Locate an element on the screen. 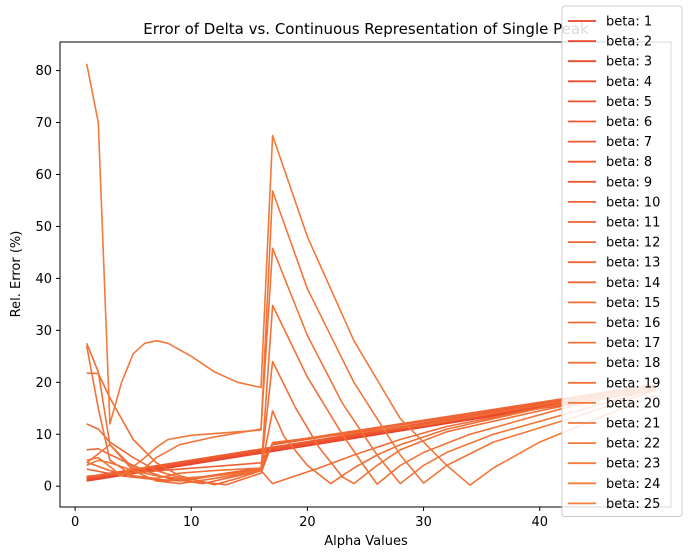 This screenshot has width=690, height=558. legend-label-10: beta: 10 is located at coordinates (633, 202).